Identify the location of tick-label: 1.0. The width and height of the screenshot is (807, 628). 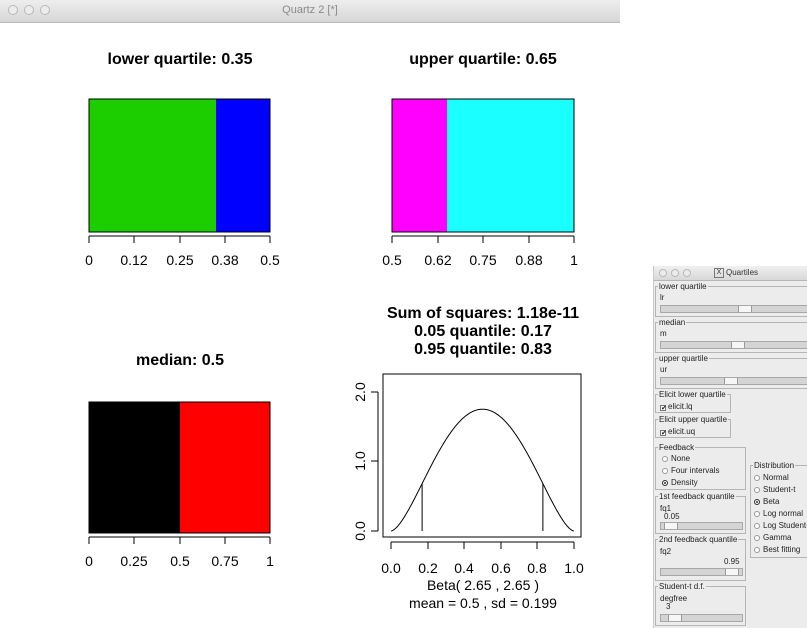
(574, 568).